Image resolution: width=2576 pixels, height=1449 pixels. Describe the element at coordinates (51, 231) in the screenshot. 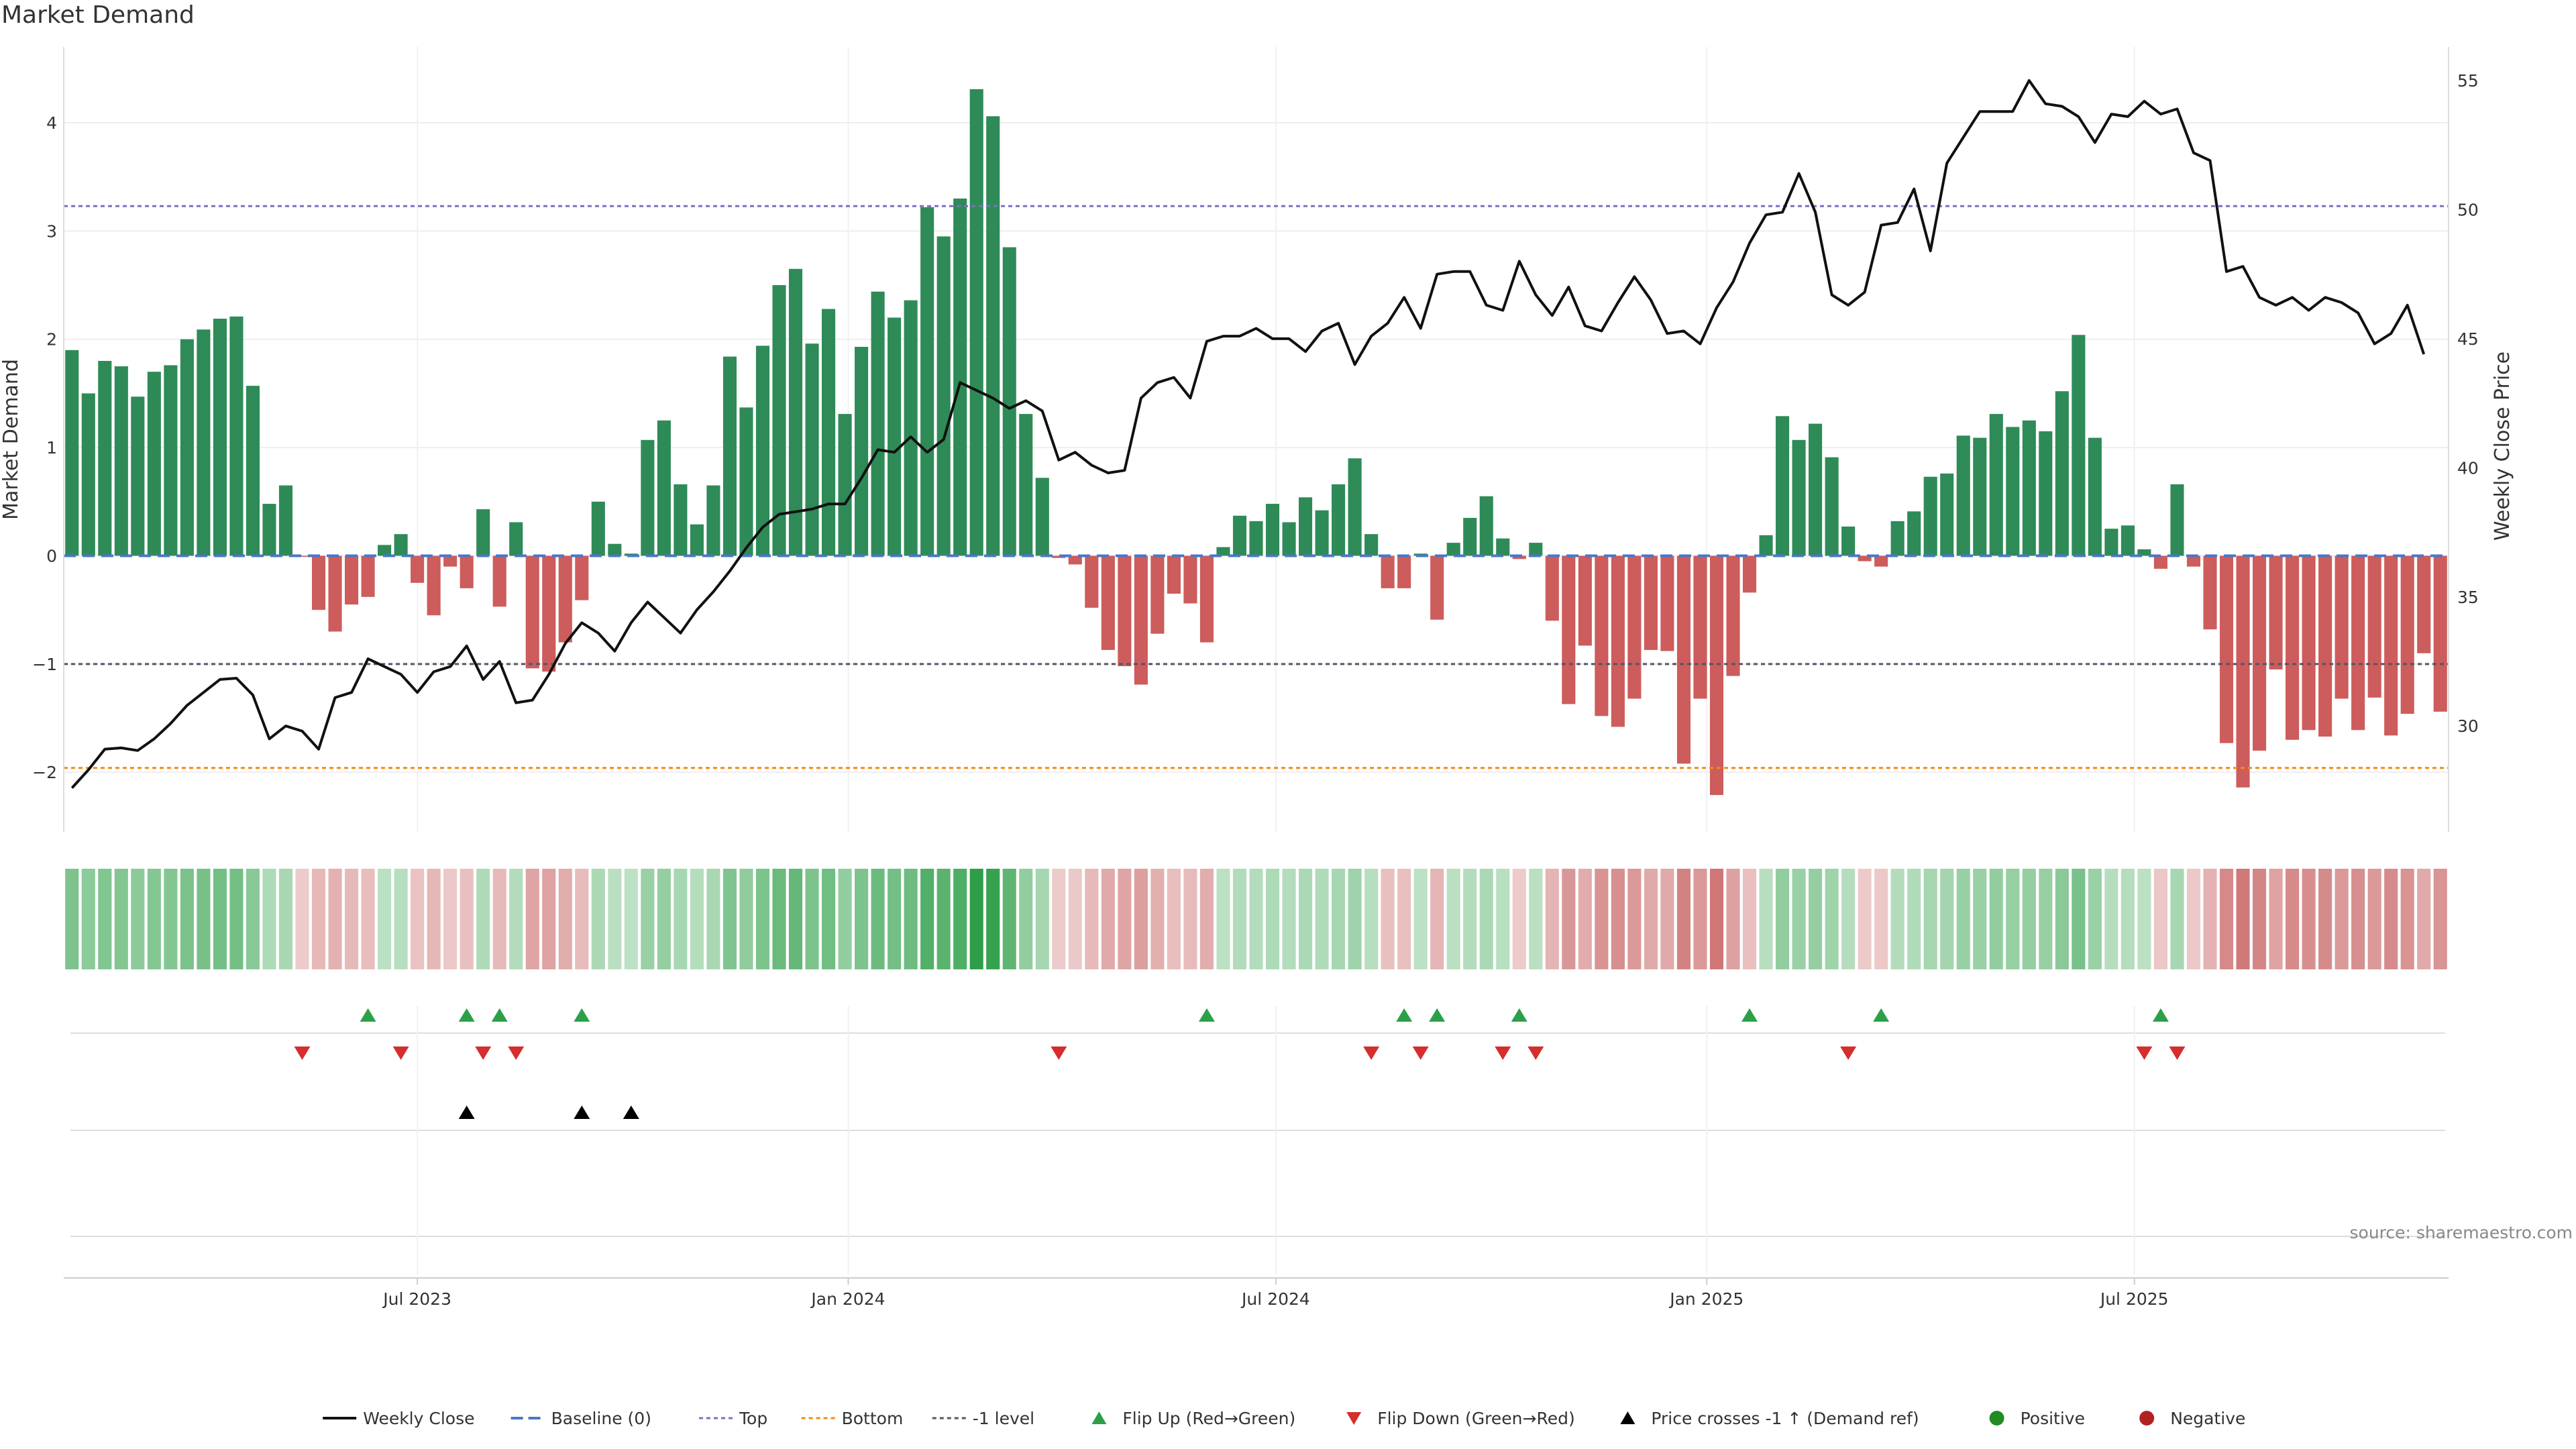

I see `left-tick-label: 3` at that location.